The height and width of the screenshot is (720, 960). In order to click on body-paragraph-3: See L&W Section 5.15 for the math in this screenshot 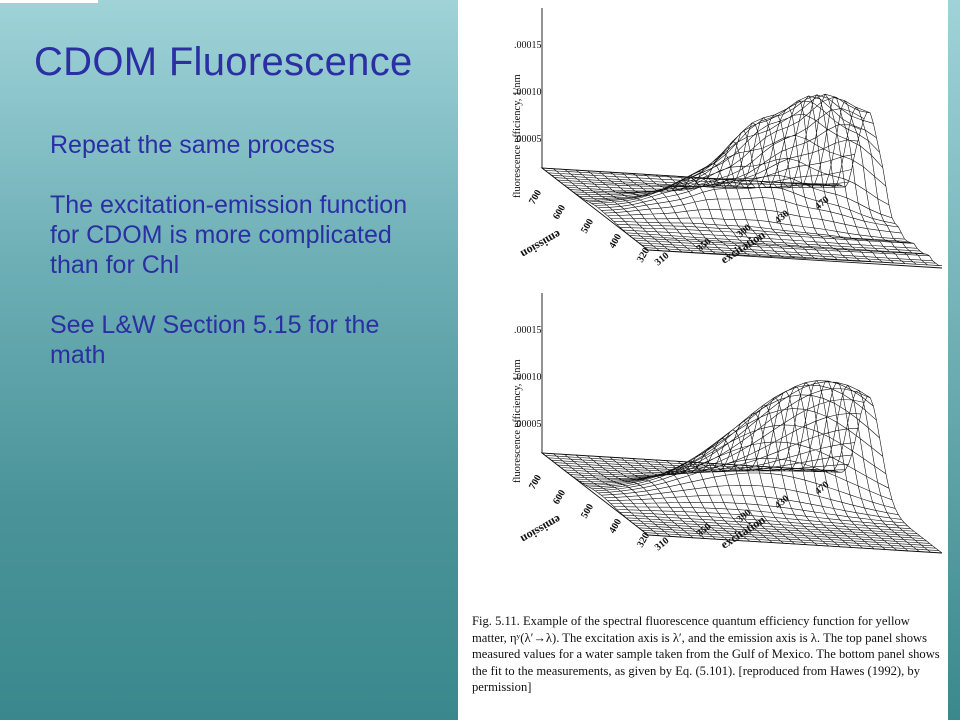, I will do `click(215, 340)`.